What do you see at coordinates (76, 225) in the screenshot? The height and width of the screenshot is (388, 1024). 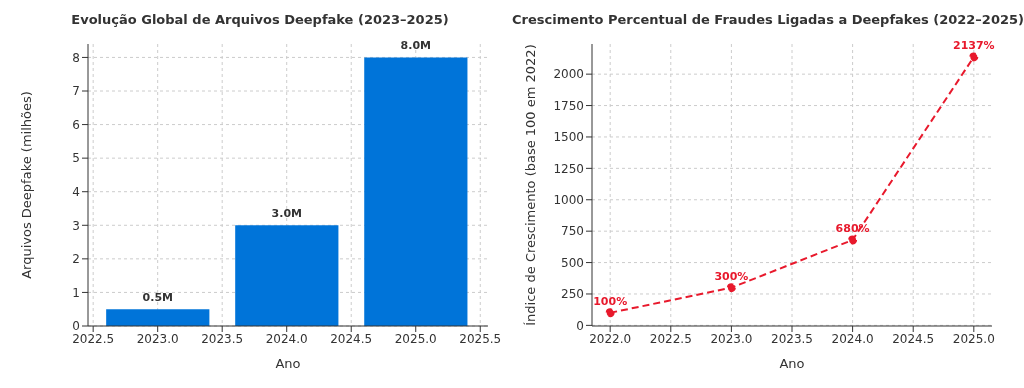 I see `y-tick-label: 3` at bounding box center [76, 225].